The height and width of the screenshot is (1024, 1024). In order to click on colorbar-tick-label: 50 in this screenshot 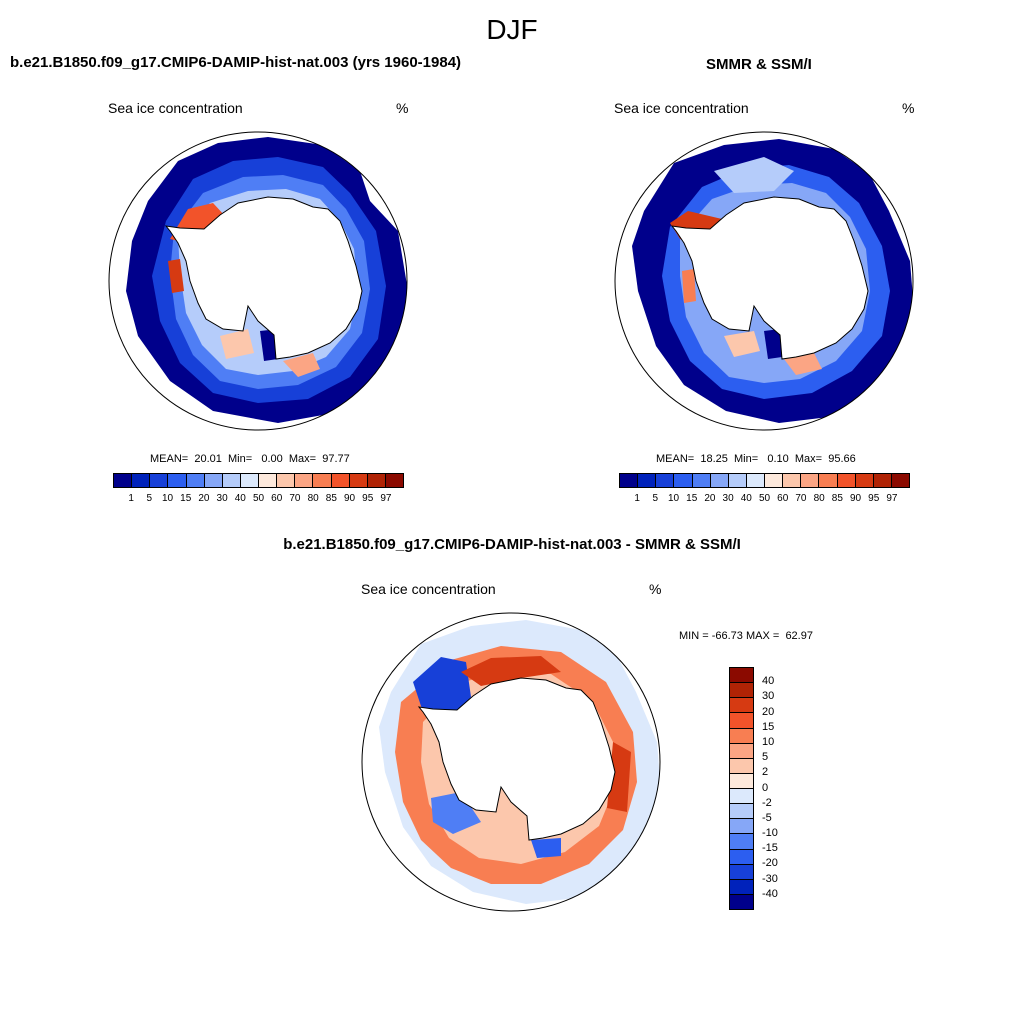, I will do `click(764, 498)`.